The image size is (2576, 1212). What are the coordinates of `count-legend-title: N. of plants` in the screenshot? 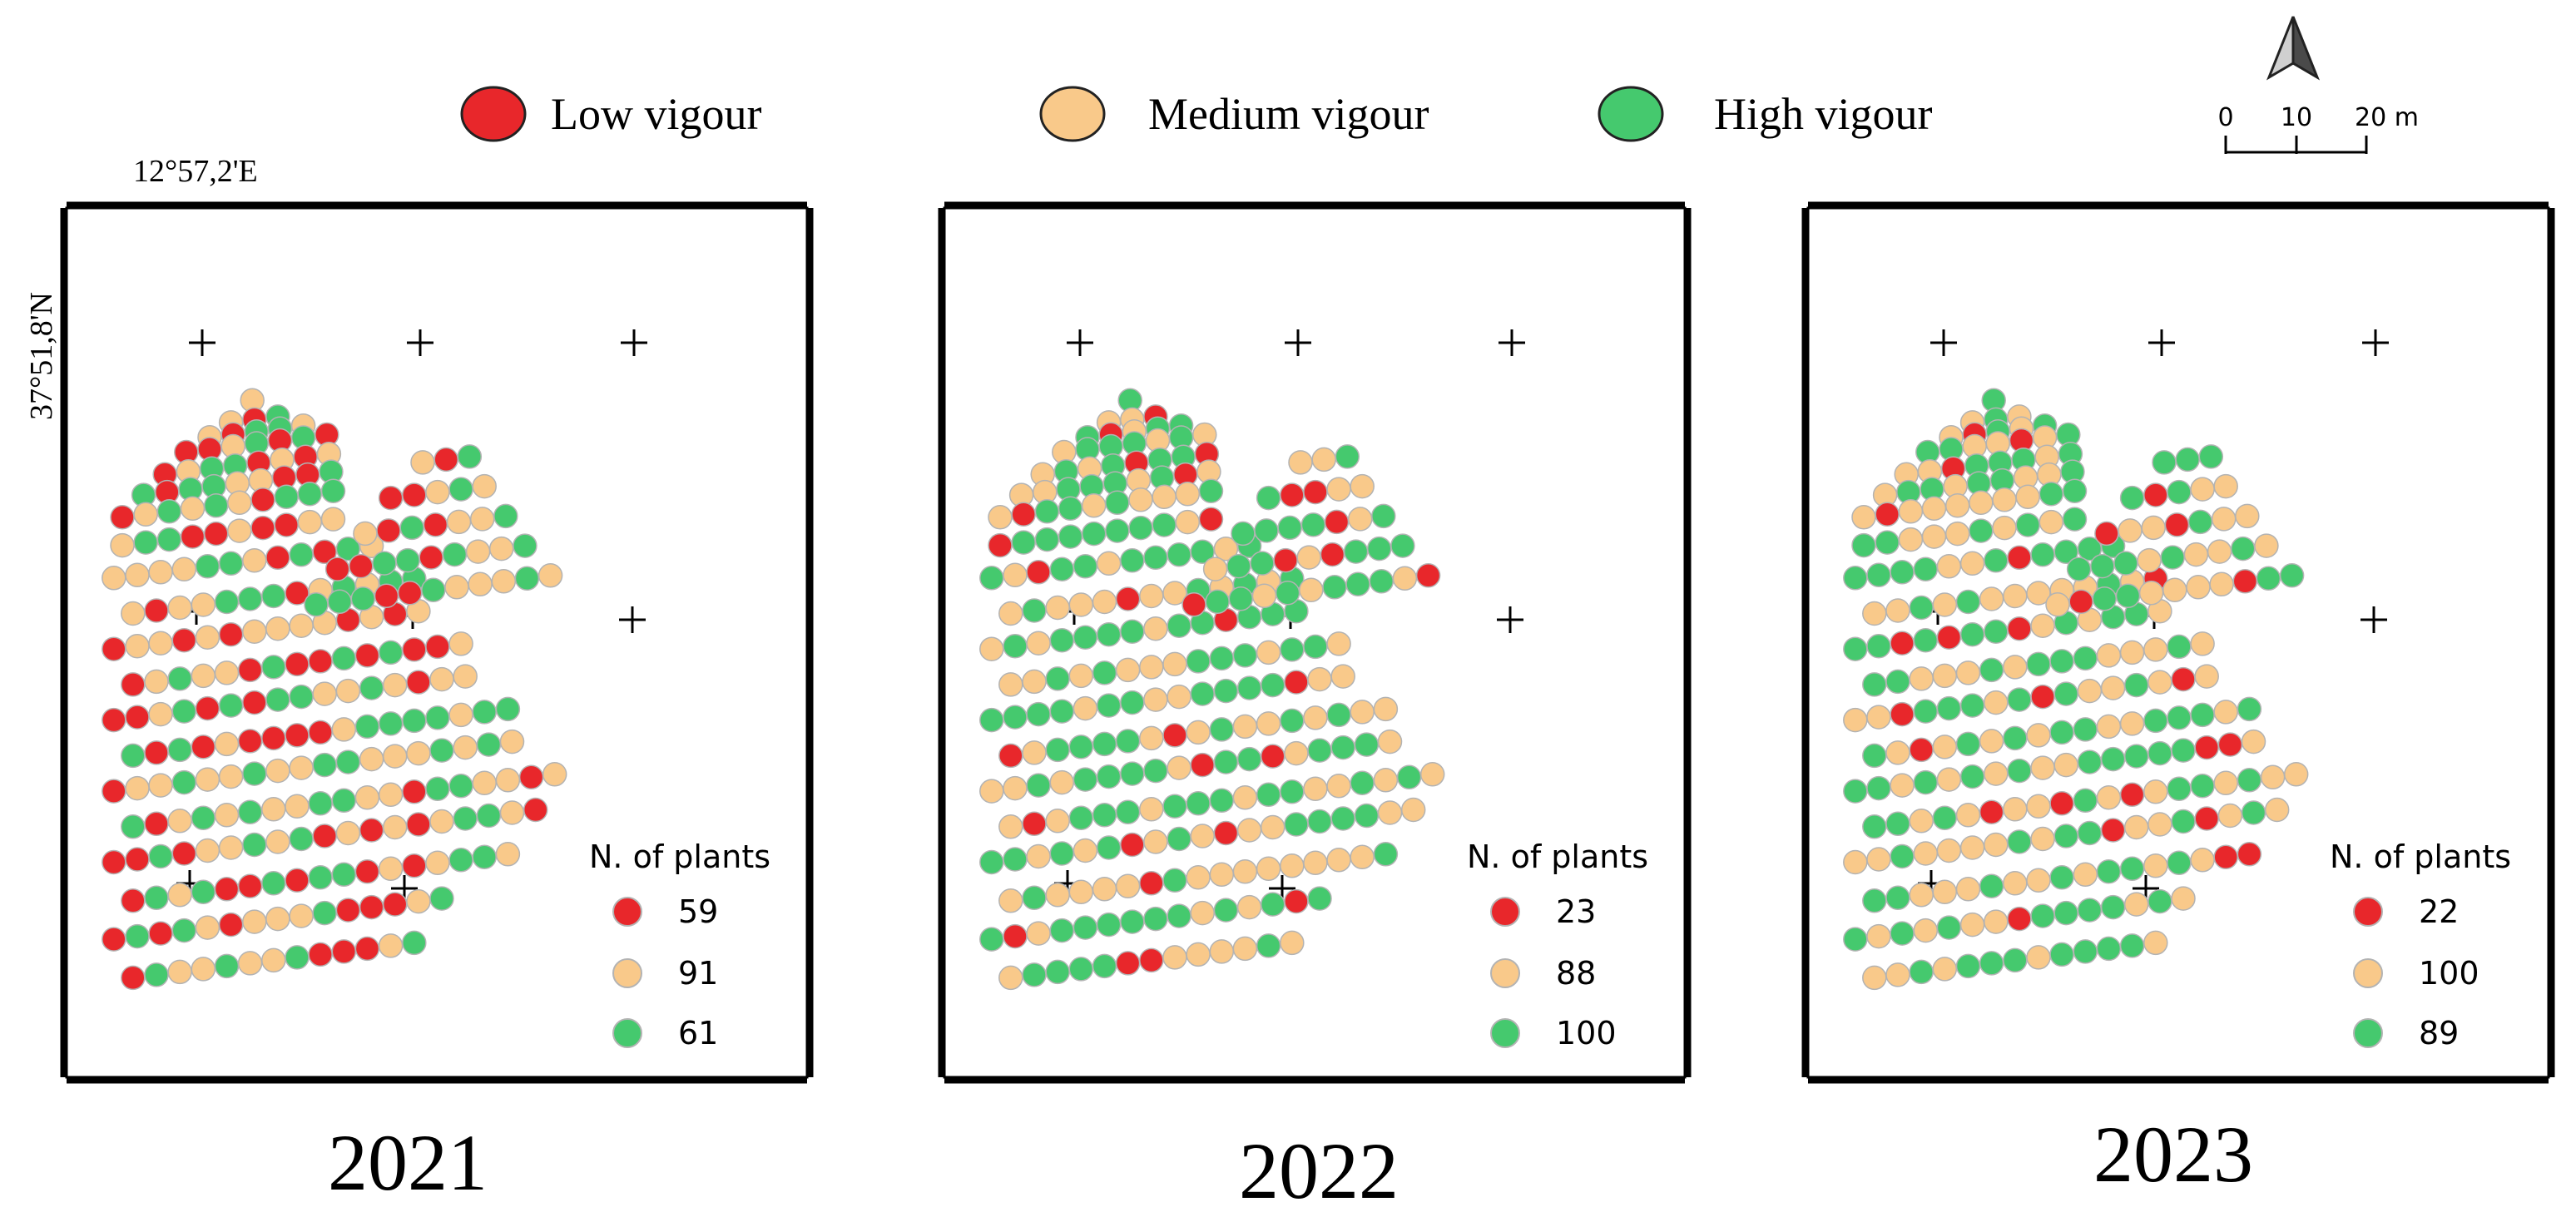 It's located at (1558, 857).